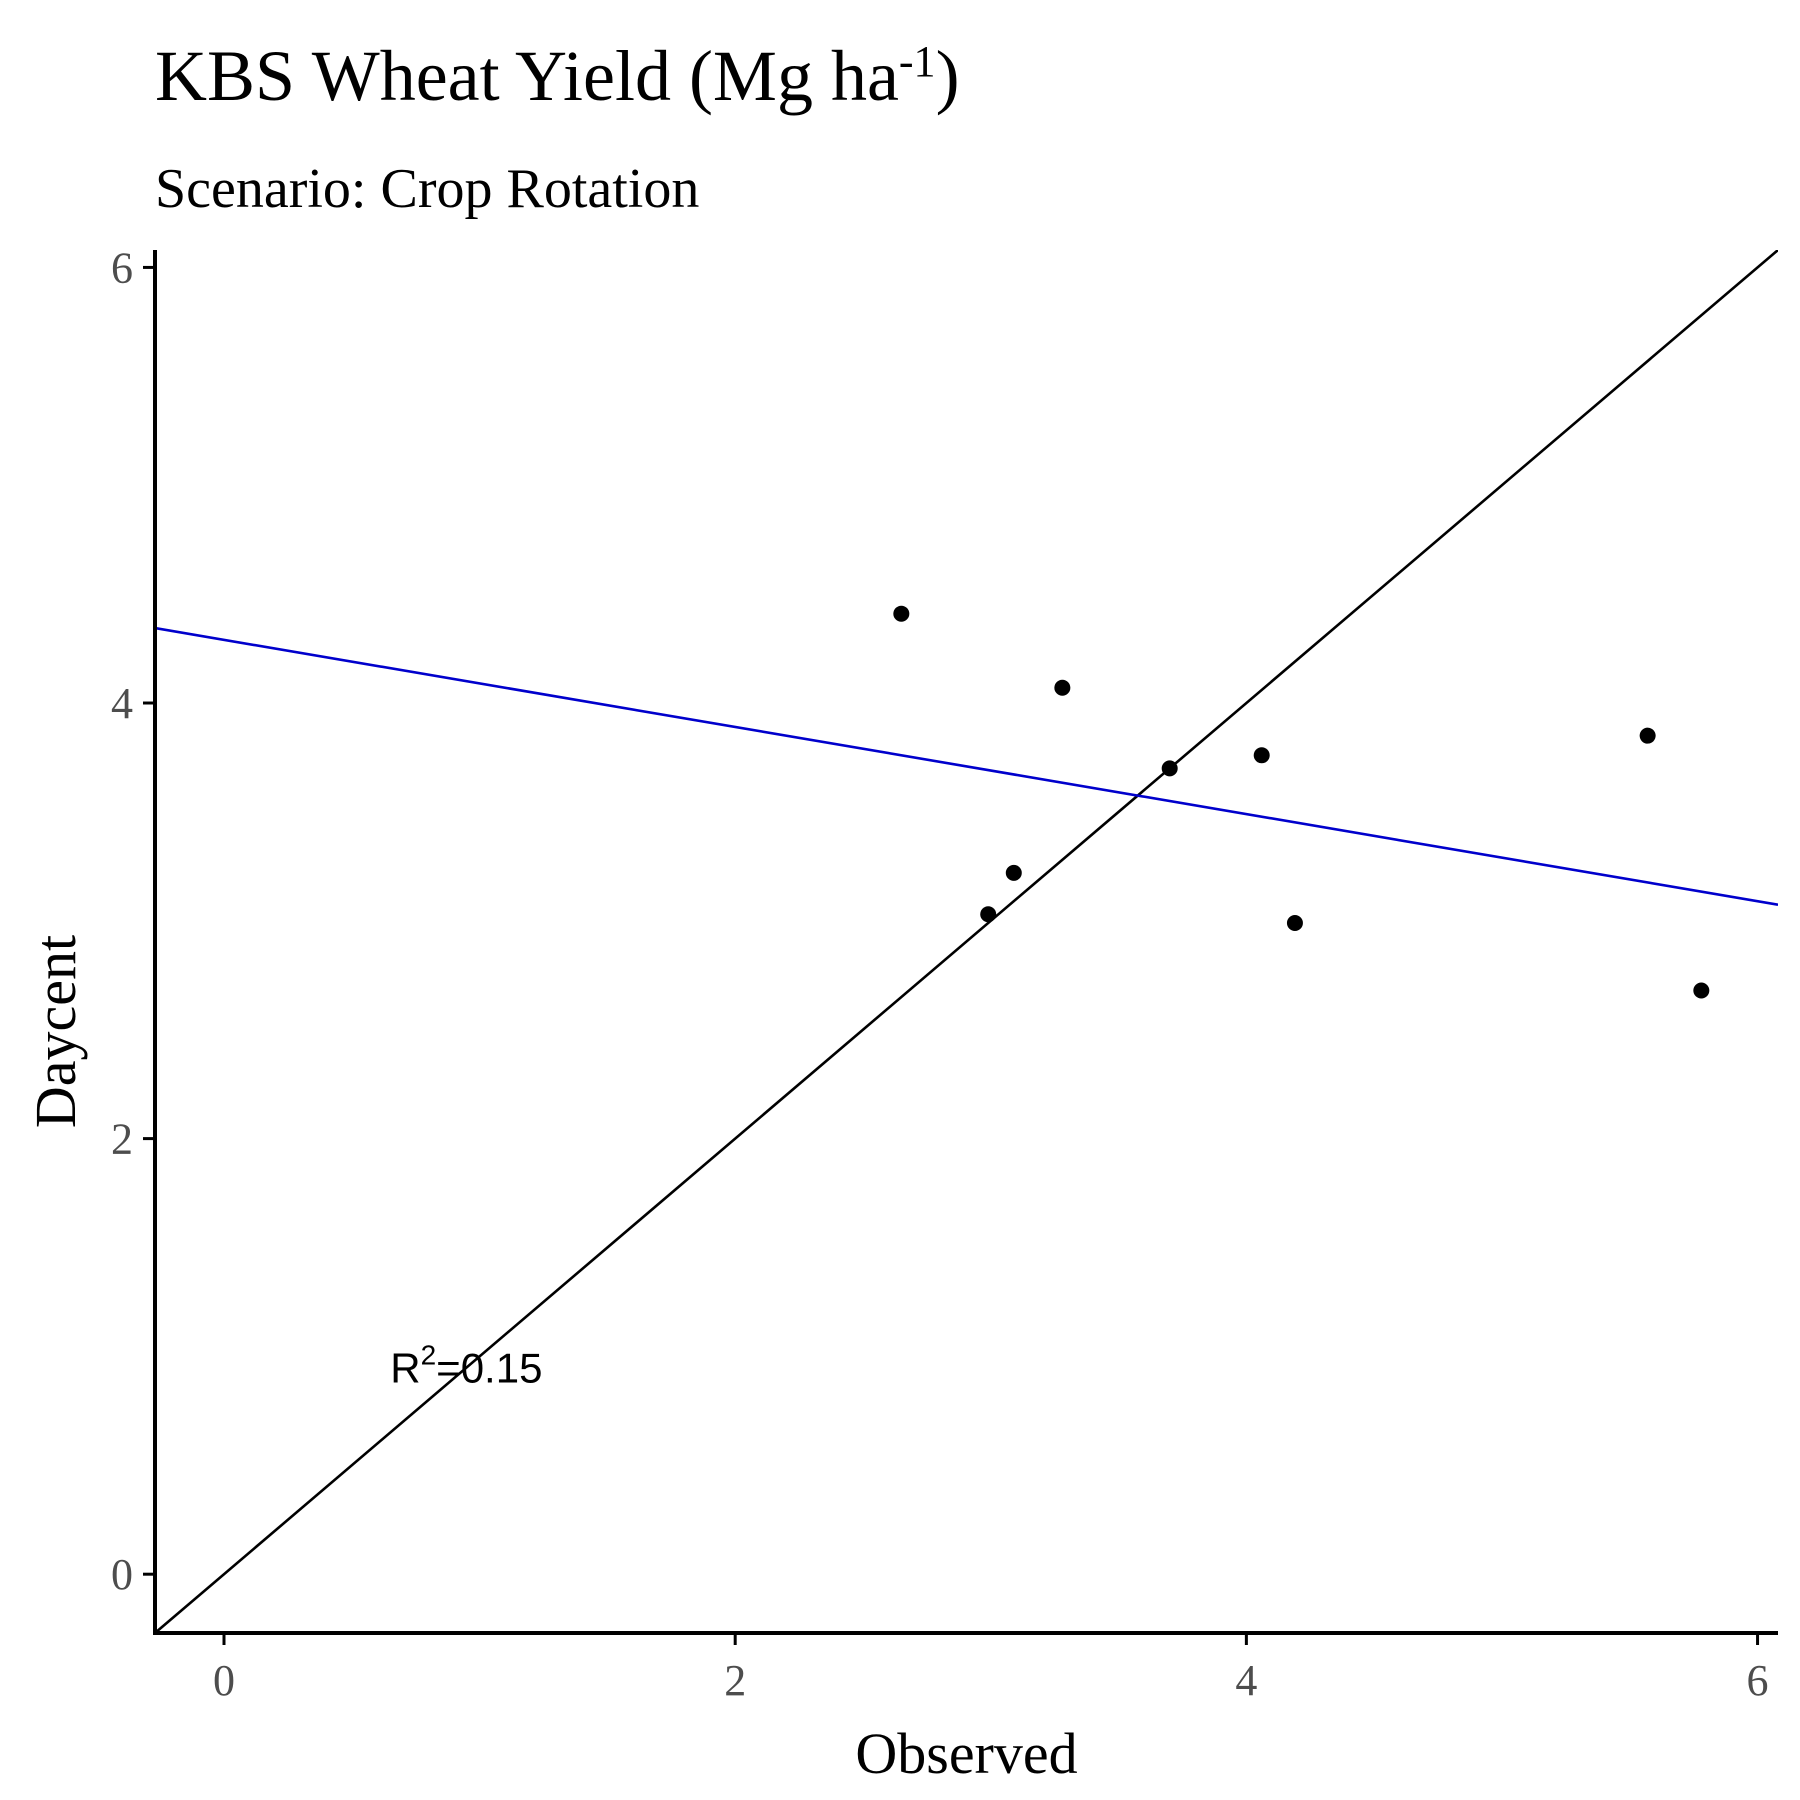  What do you see at coordinates (122, 703) in the screenshot?
I see `y-tick-label: 4` at bounding box center [122, 703].